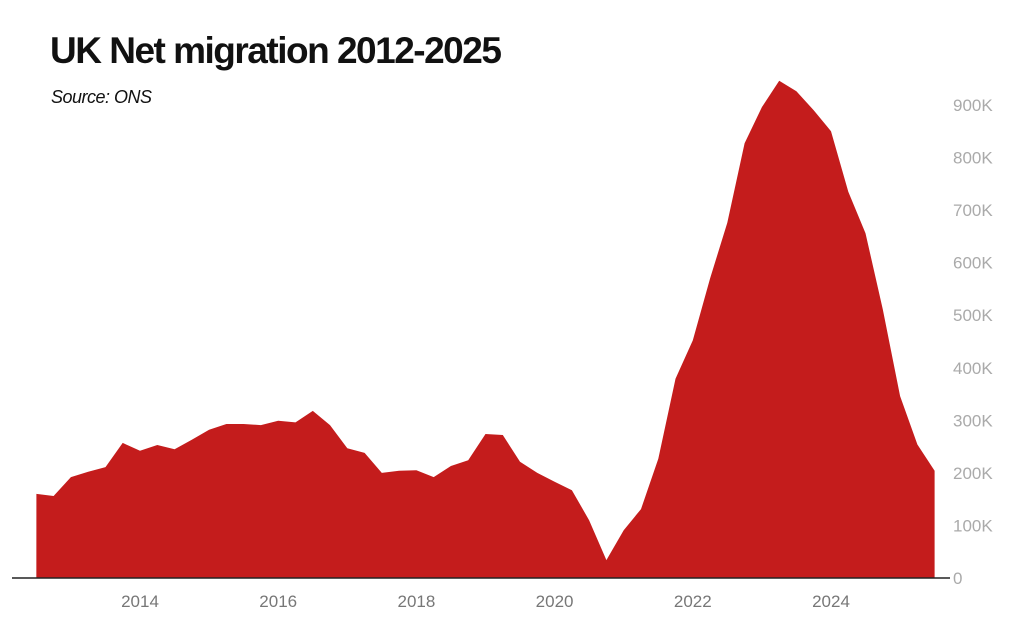 This screenshot has width=1024, height=626. What do you see at coordinates (973, 420) in the screenshot?
I see `y-tick-label: 300K` at bounding box center [973, 420].